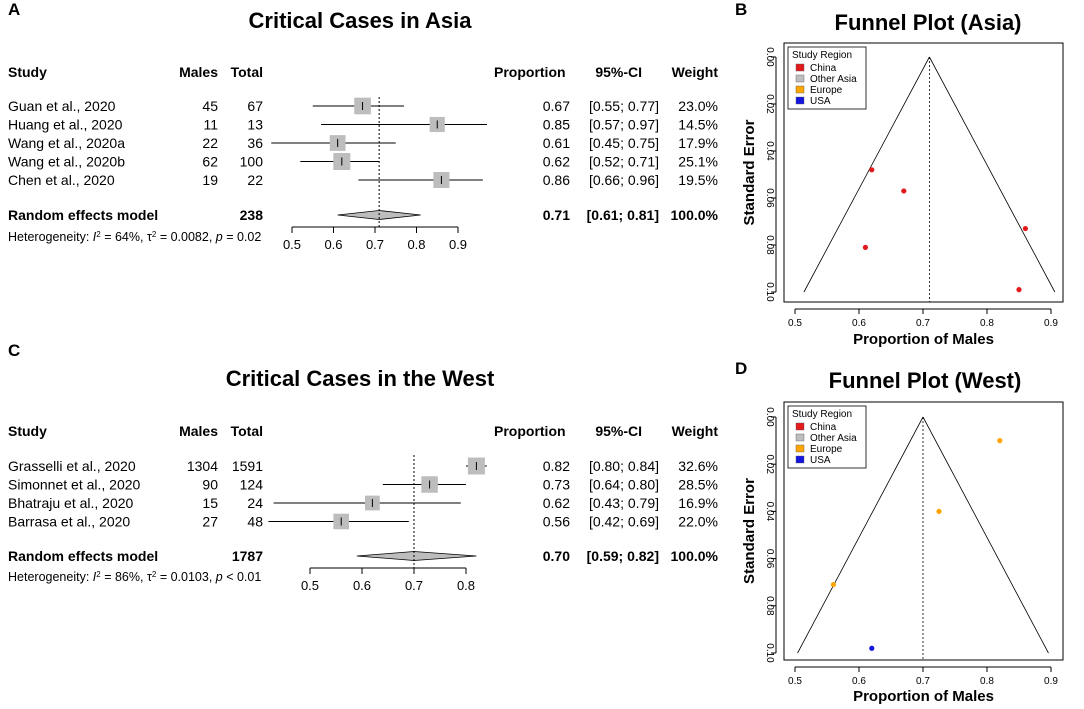 This screenshot has width=1084, height=709. What do you see at coordinates (698, 503) in the screenshot?
I see `study-weight: 16.9%` at bounding box center [698, 503].